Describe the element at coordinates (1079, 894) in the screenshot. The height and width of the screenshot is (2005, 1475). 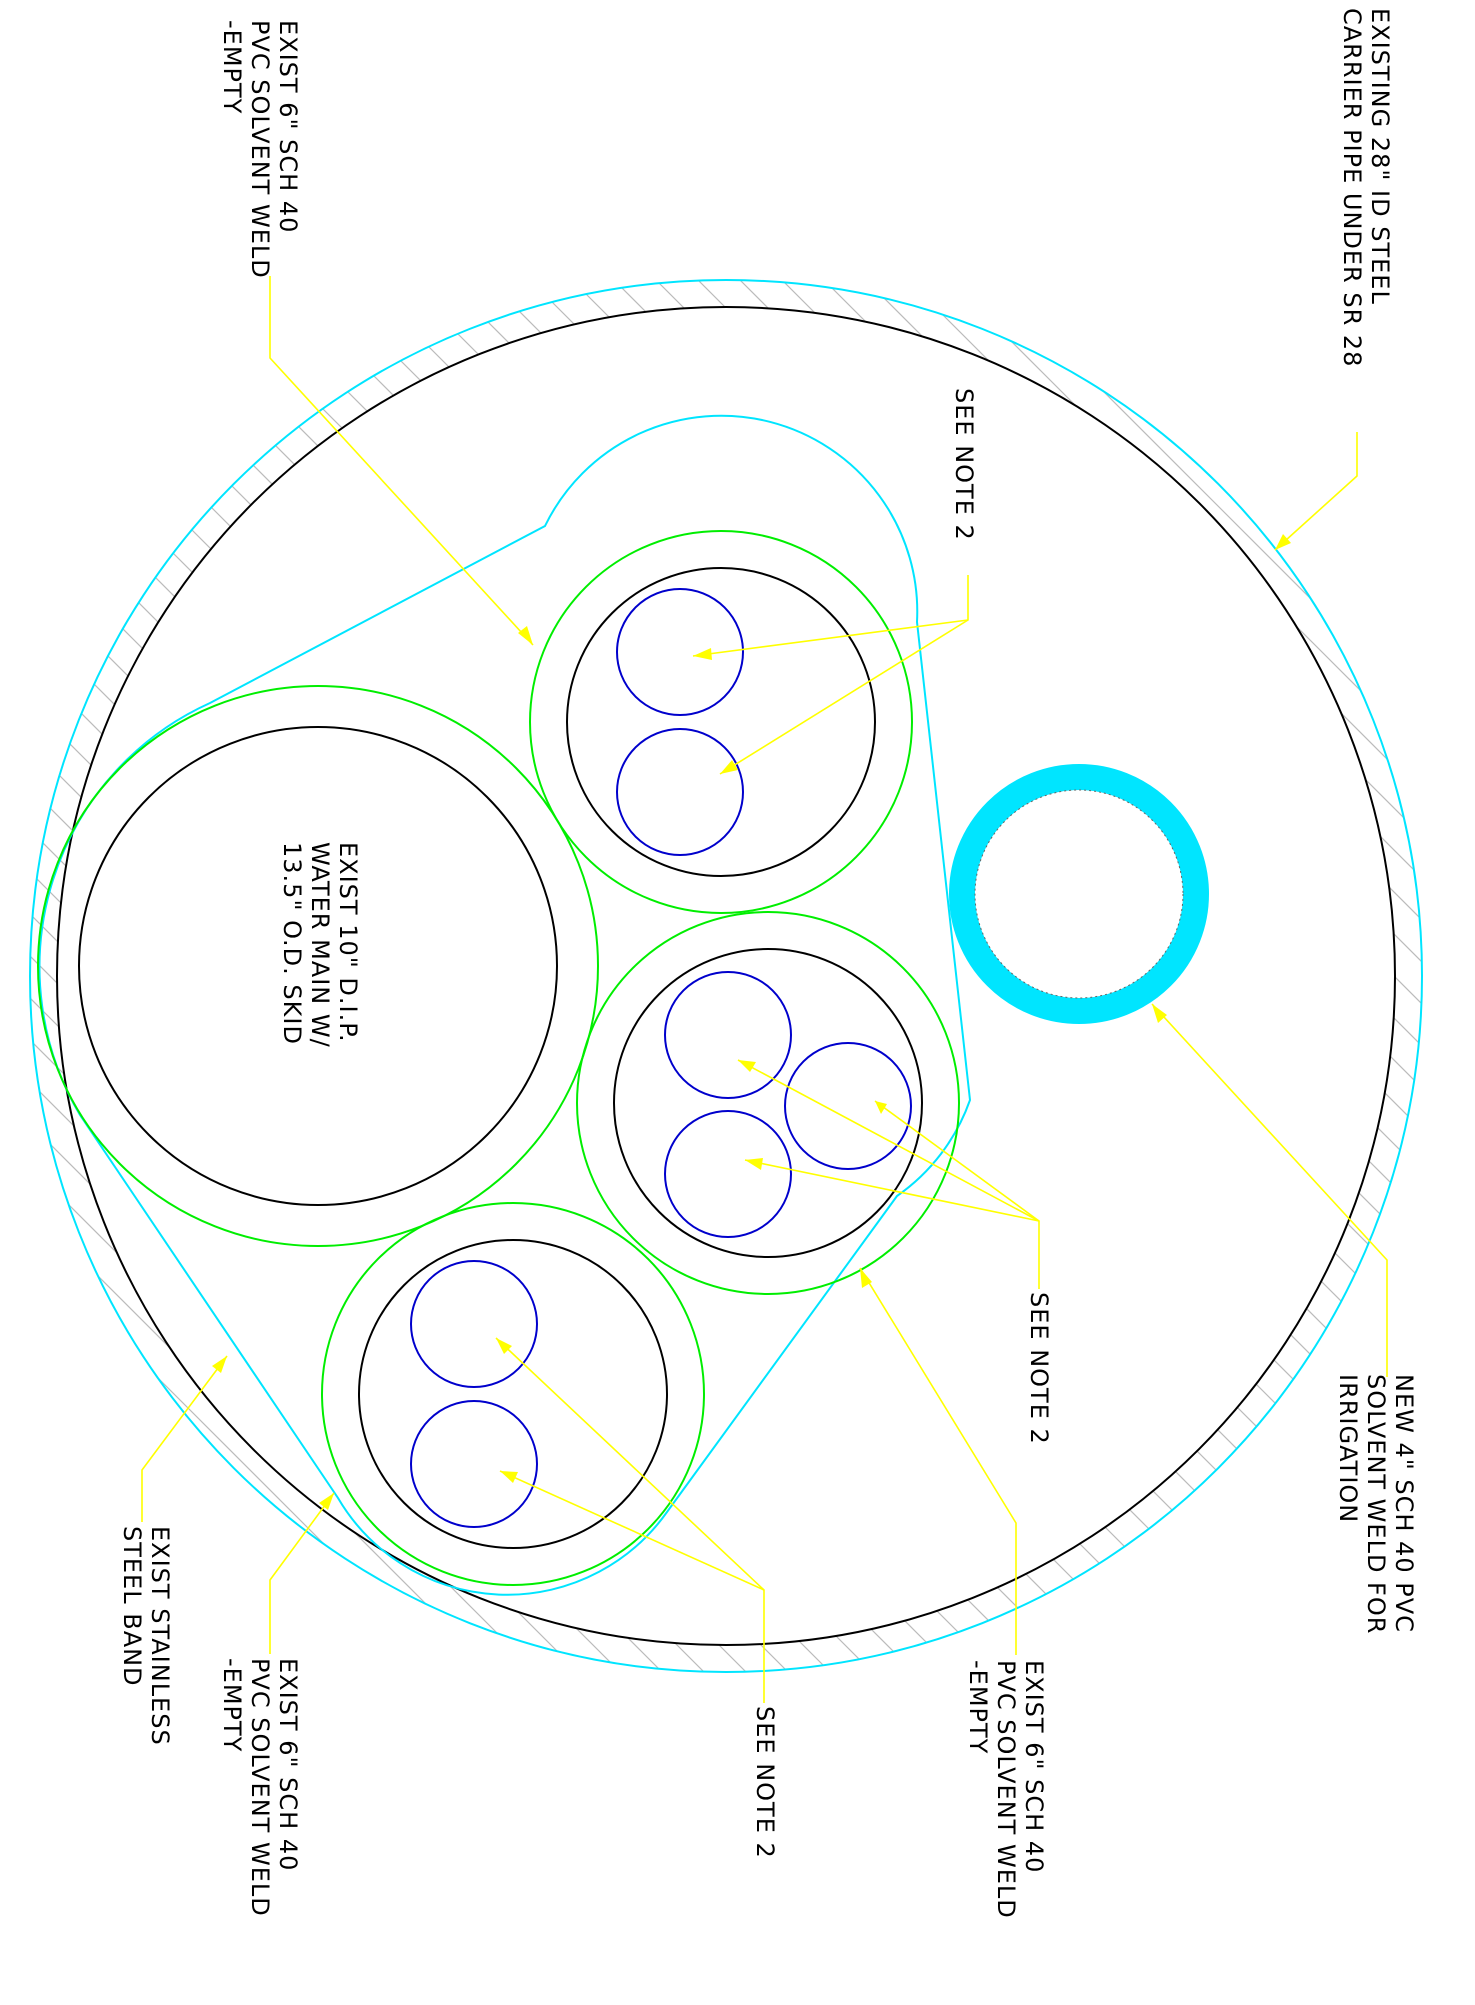
I see `new-irrigation-pipe` at that location.